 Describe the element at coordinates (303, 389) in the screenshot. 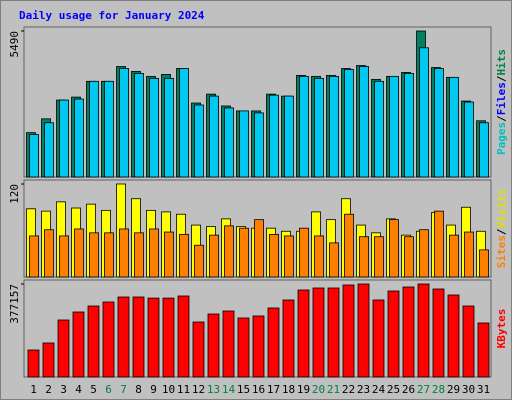

I see `x-tick-label: 19` at that location.